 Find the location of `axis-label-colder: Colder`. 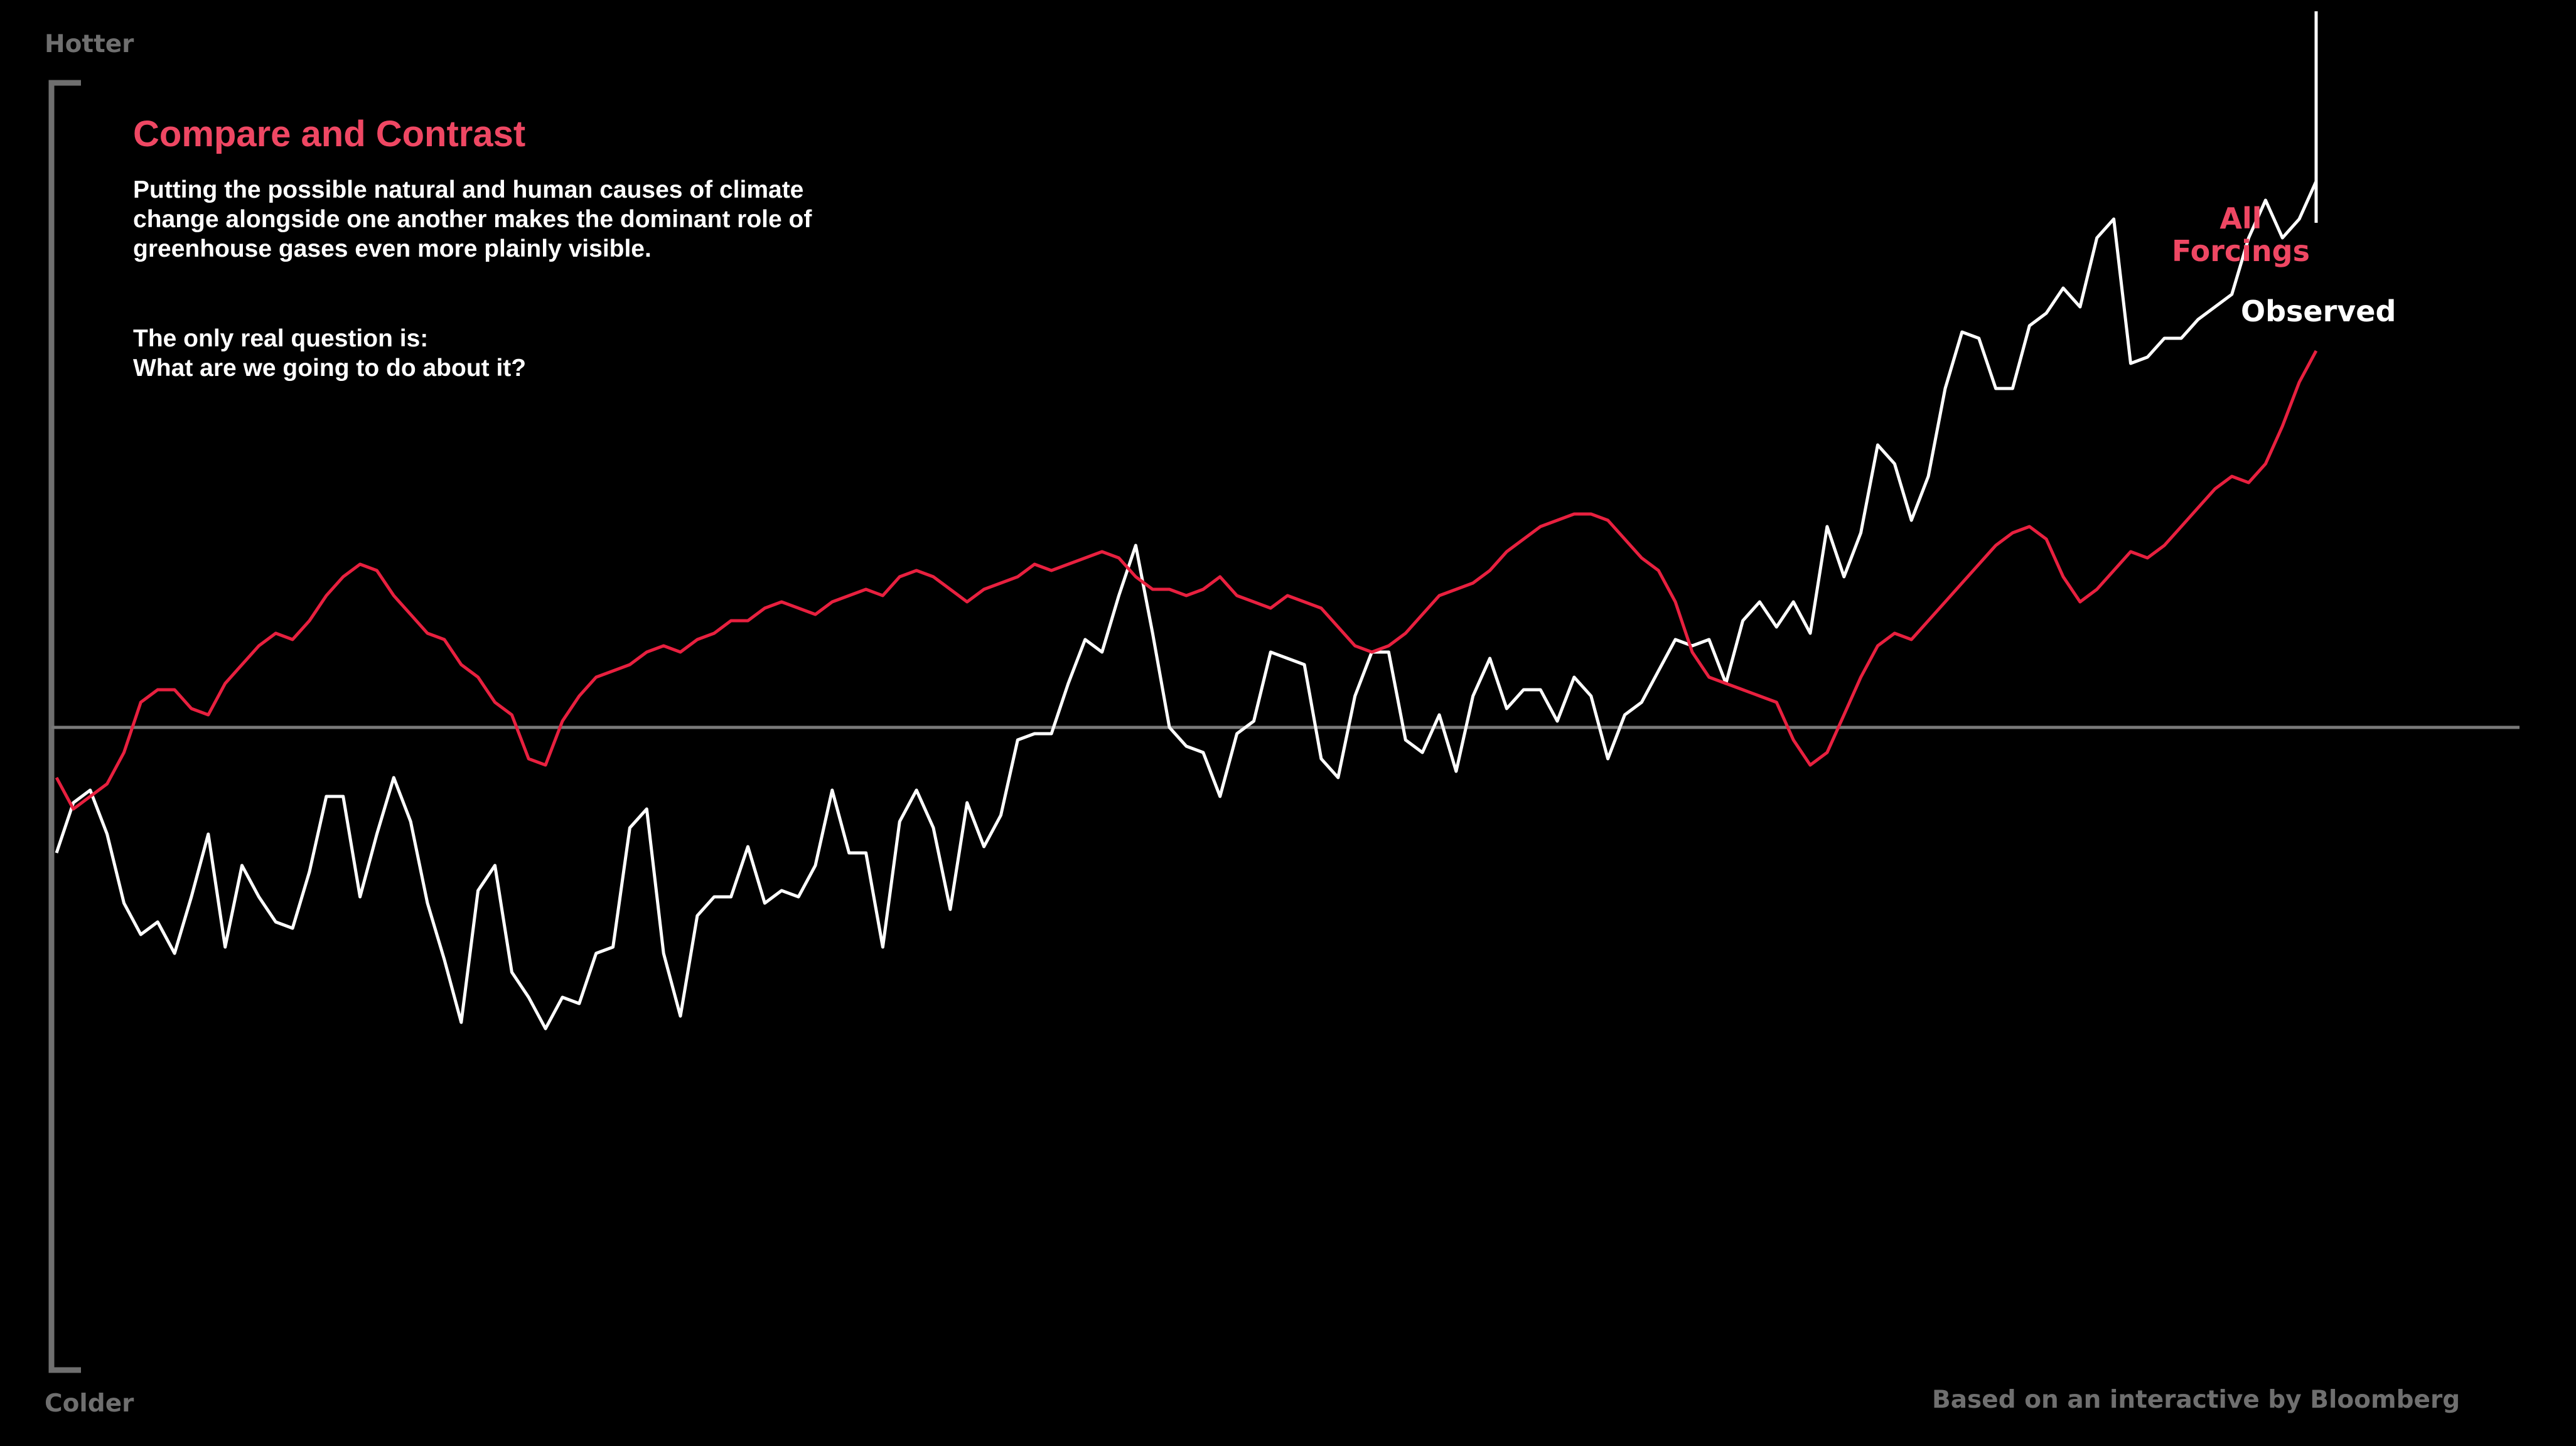

axis-label-colder: Colder is located at coordinates (89, 1404).